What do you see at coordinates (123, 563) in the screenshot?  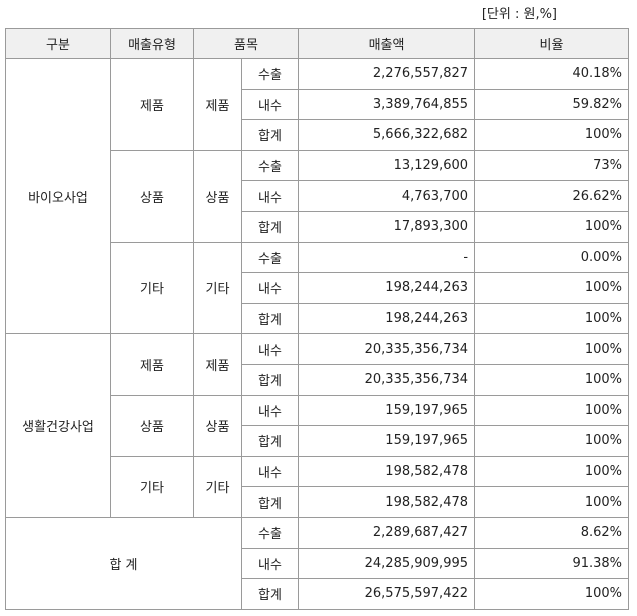 I see `total-label: 합 계` at bounding box center [123, 563].